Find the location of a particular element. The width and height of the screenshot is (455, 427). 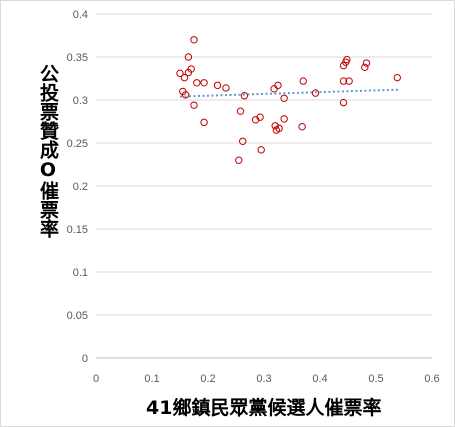

x-tick-label: 0.1 is located at coordinates (151, 379).